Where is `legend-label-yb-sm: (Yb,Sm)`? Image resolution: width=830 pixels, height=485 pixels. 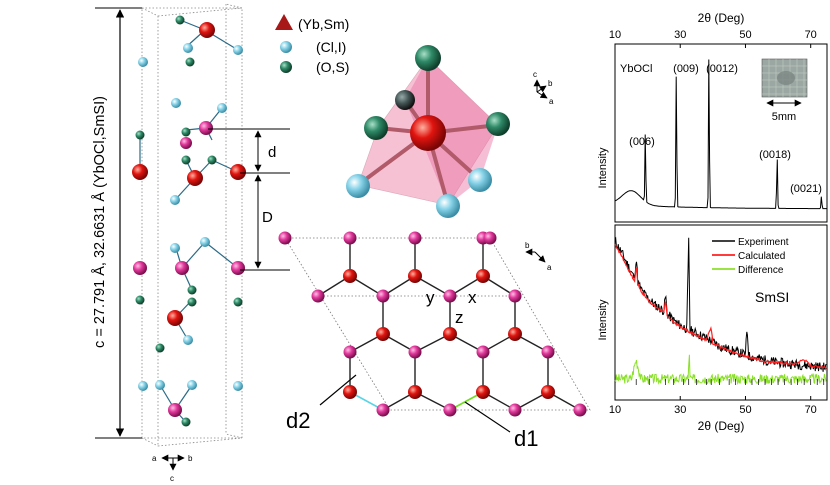
legend-label-yb-sm: (Yb,Sm) is located at coordinates (323, 24).